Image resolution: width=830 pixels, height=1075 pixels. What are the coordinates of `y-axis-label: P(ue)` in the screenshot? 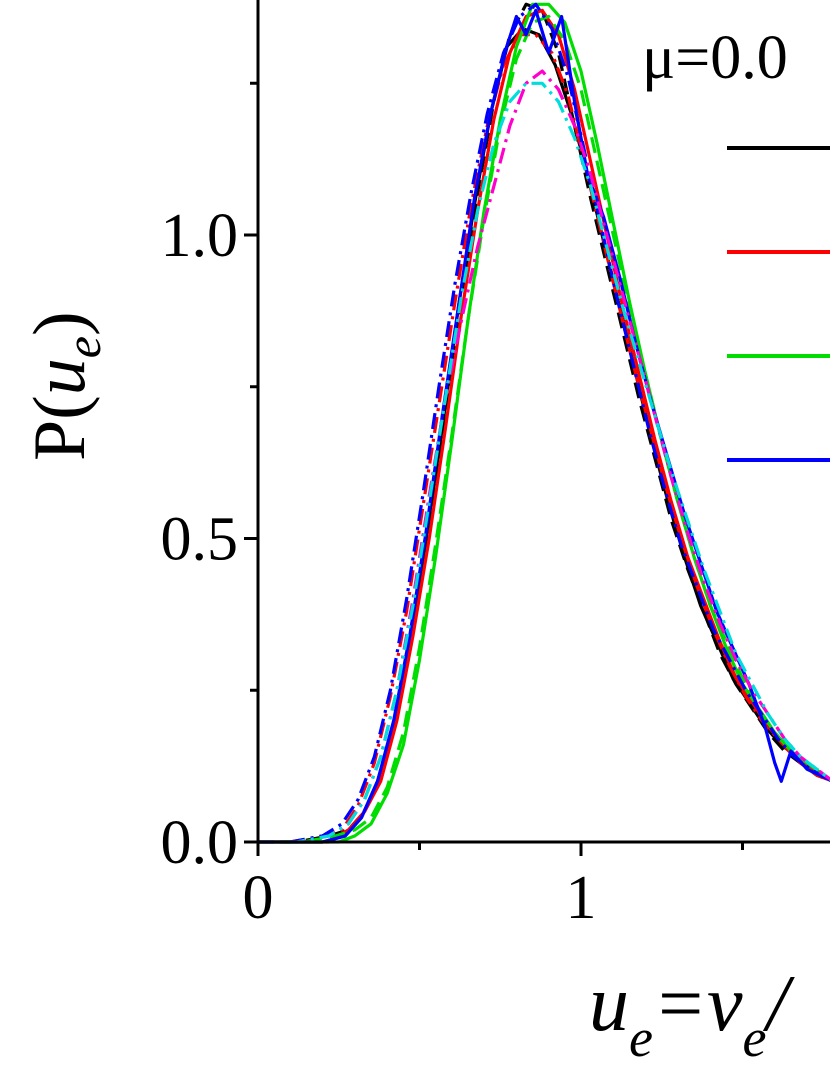 It's located at (65, 386).